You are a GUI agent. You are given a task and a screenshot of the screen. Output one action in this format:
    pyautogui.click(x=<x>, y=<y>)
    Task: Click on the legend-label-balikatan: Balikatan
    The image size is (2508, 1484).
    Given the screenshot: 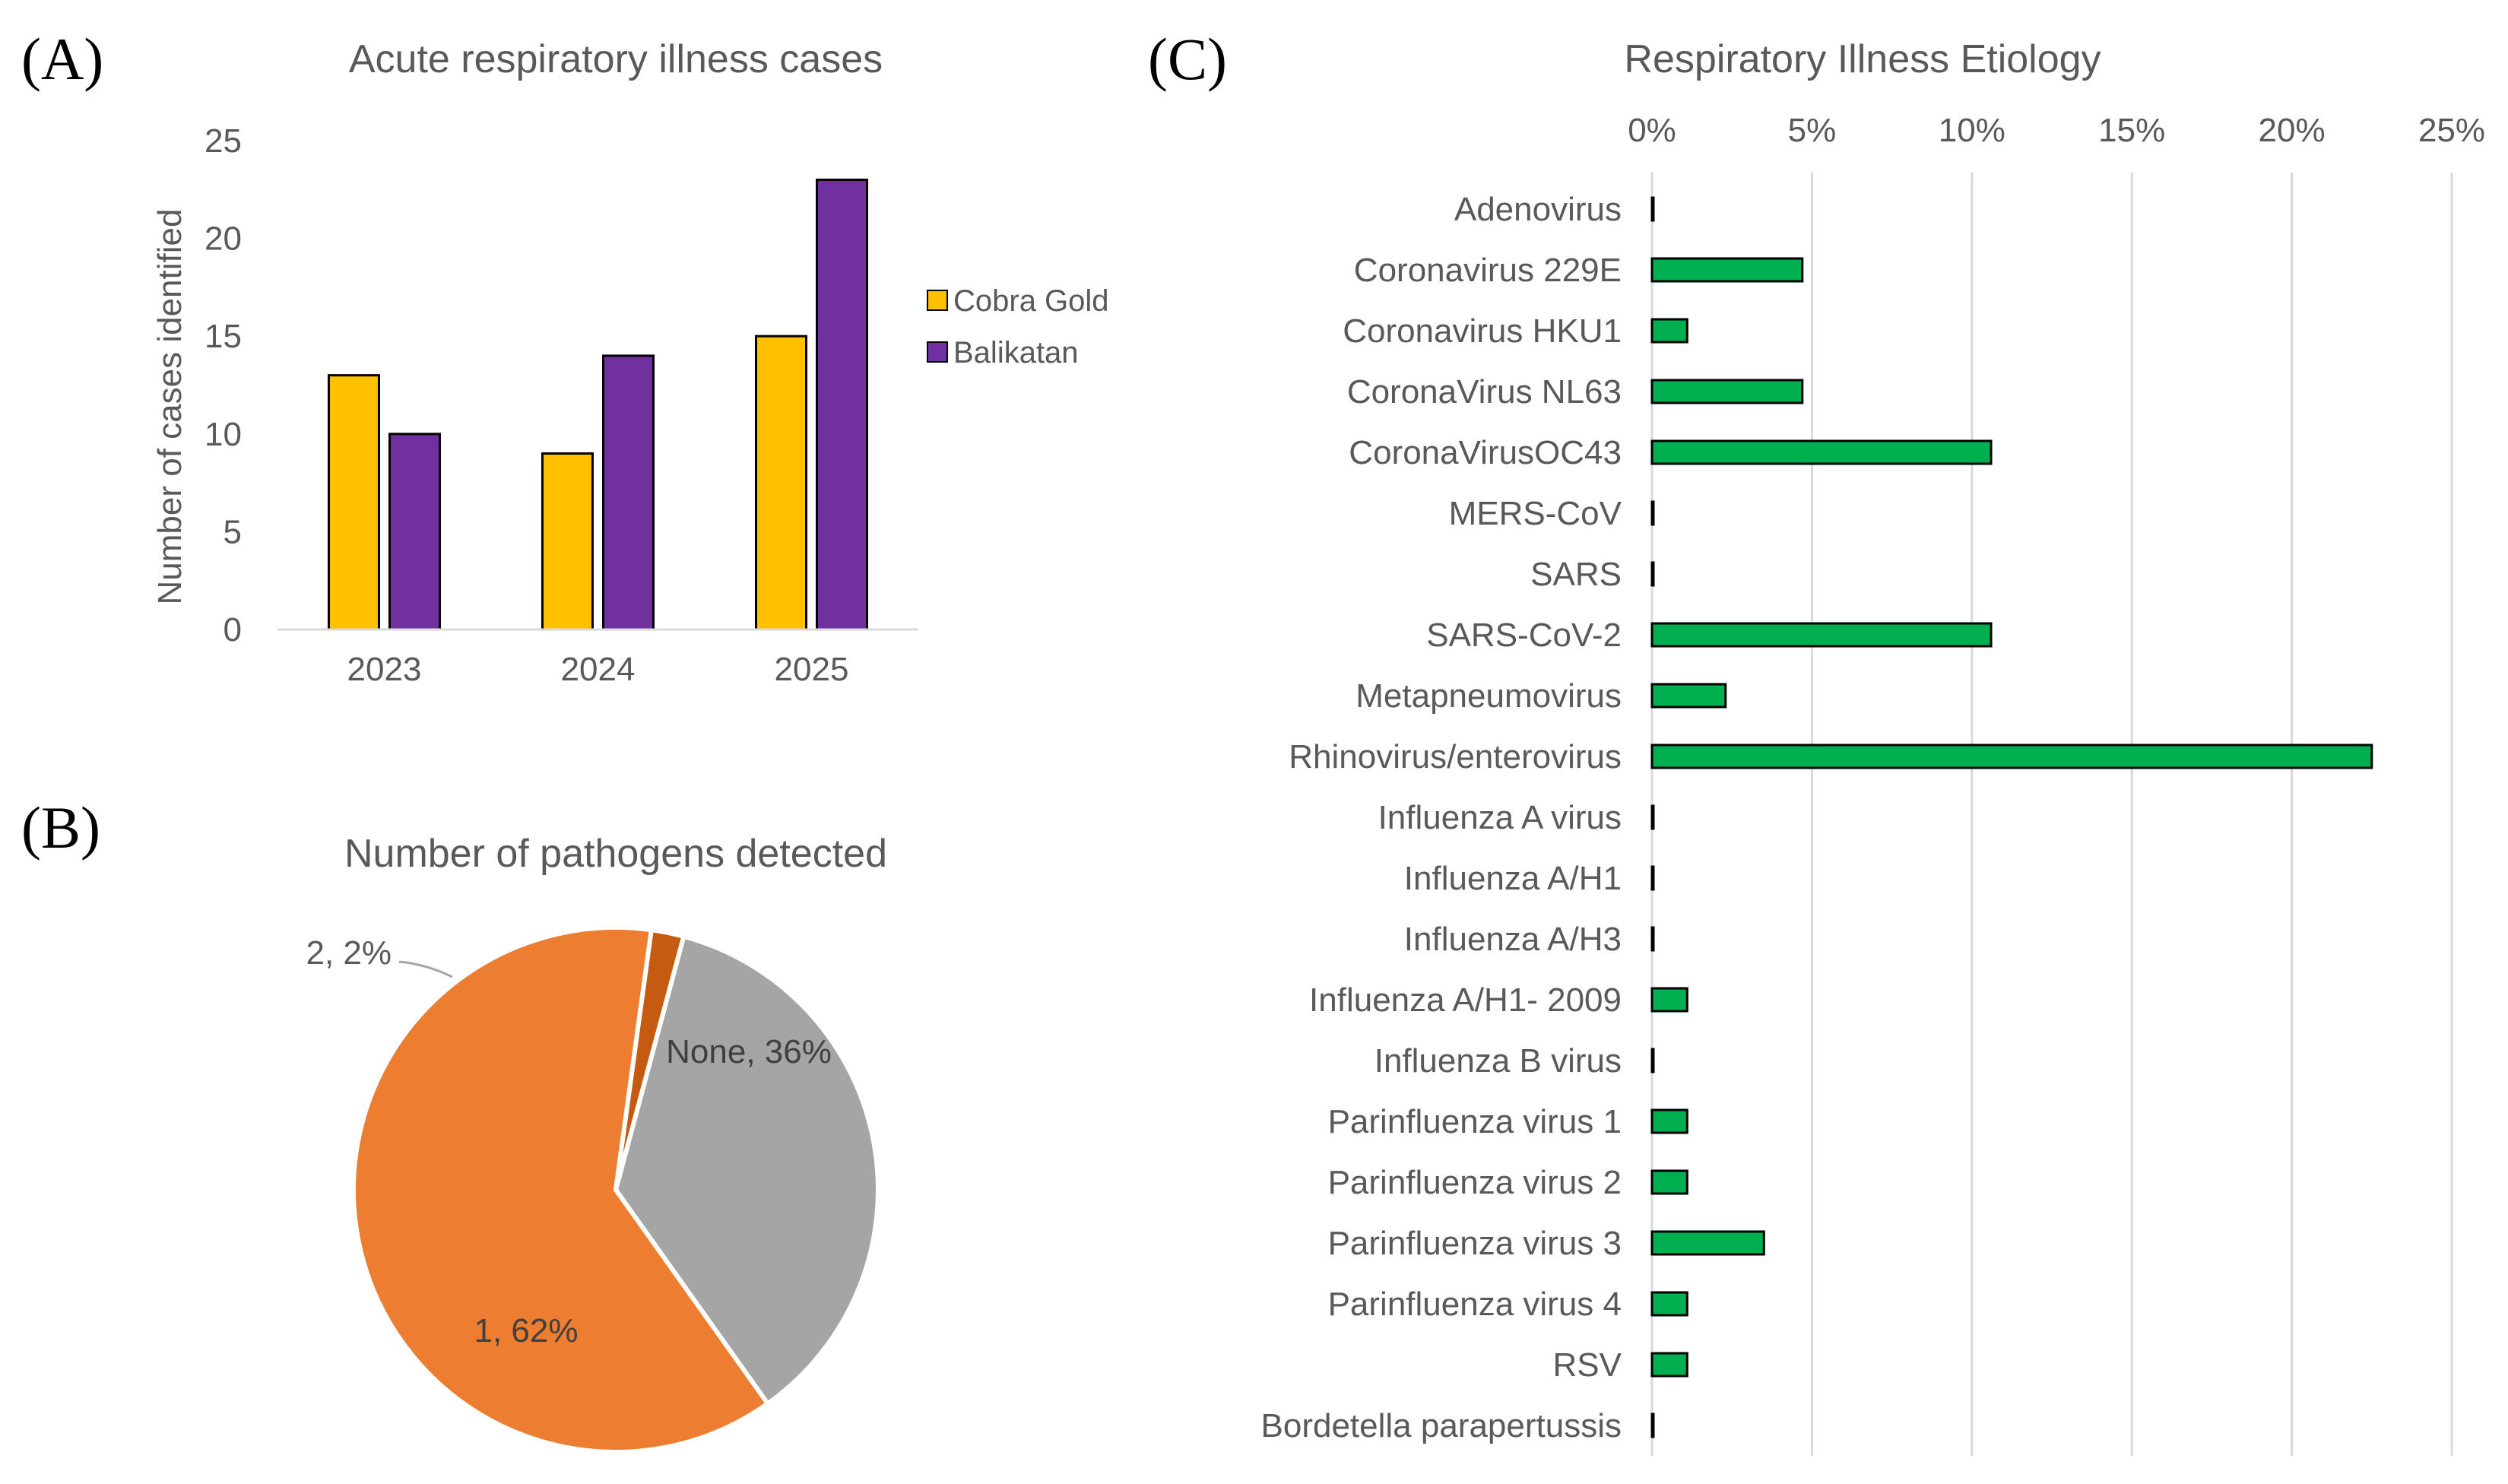 What is the action you would take?
    pyautogui.click(x=1016, y=352)
    